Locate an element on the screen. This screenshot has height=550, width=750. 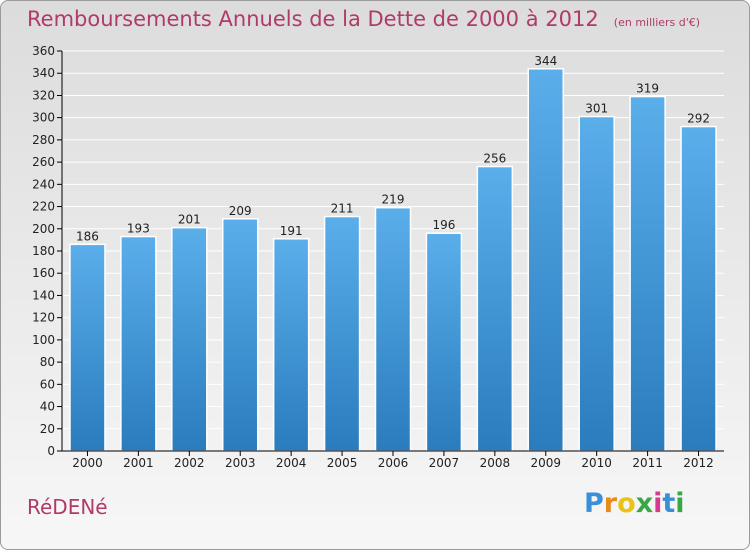
logo-letter: r is located at coordinates (610, 503).